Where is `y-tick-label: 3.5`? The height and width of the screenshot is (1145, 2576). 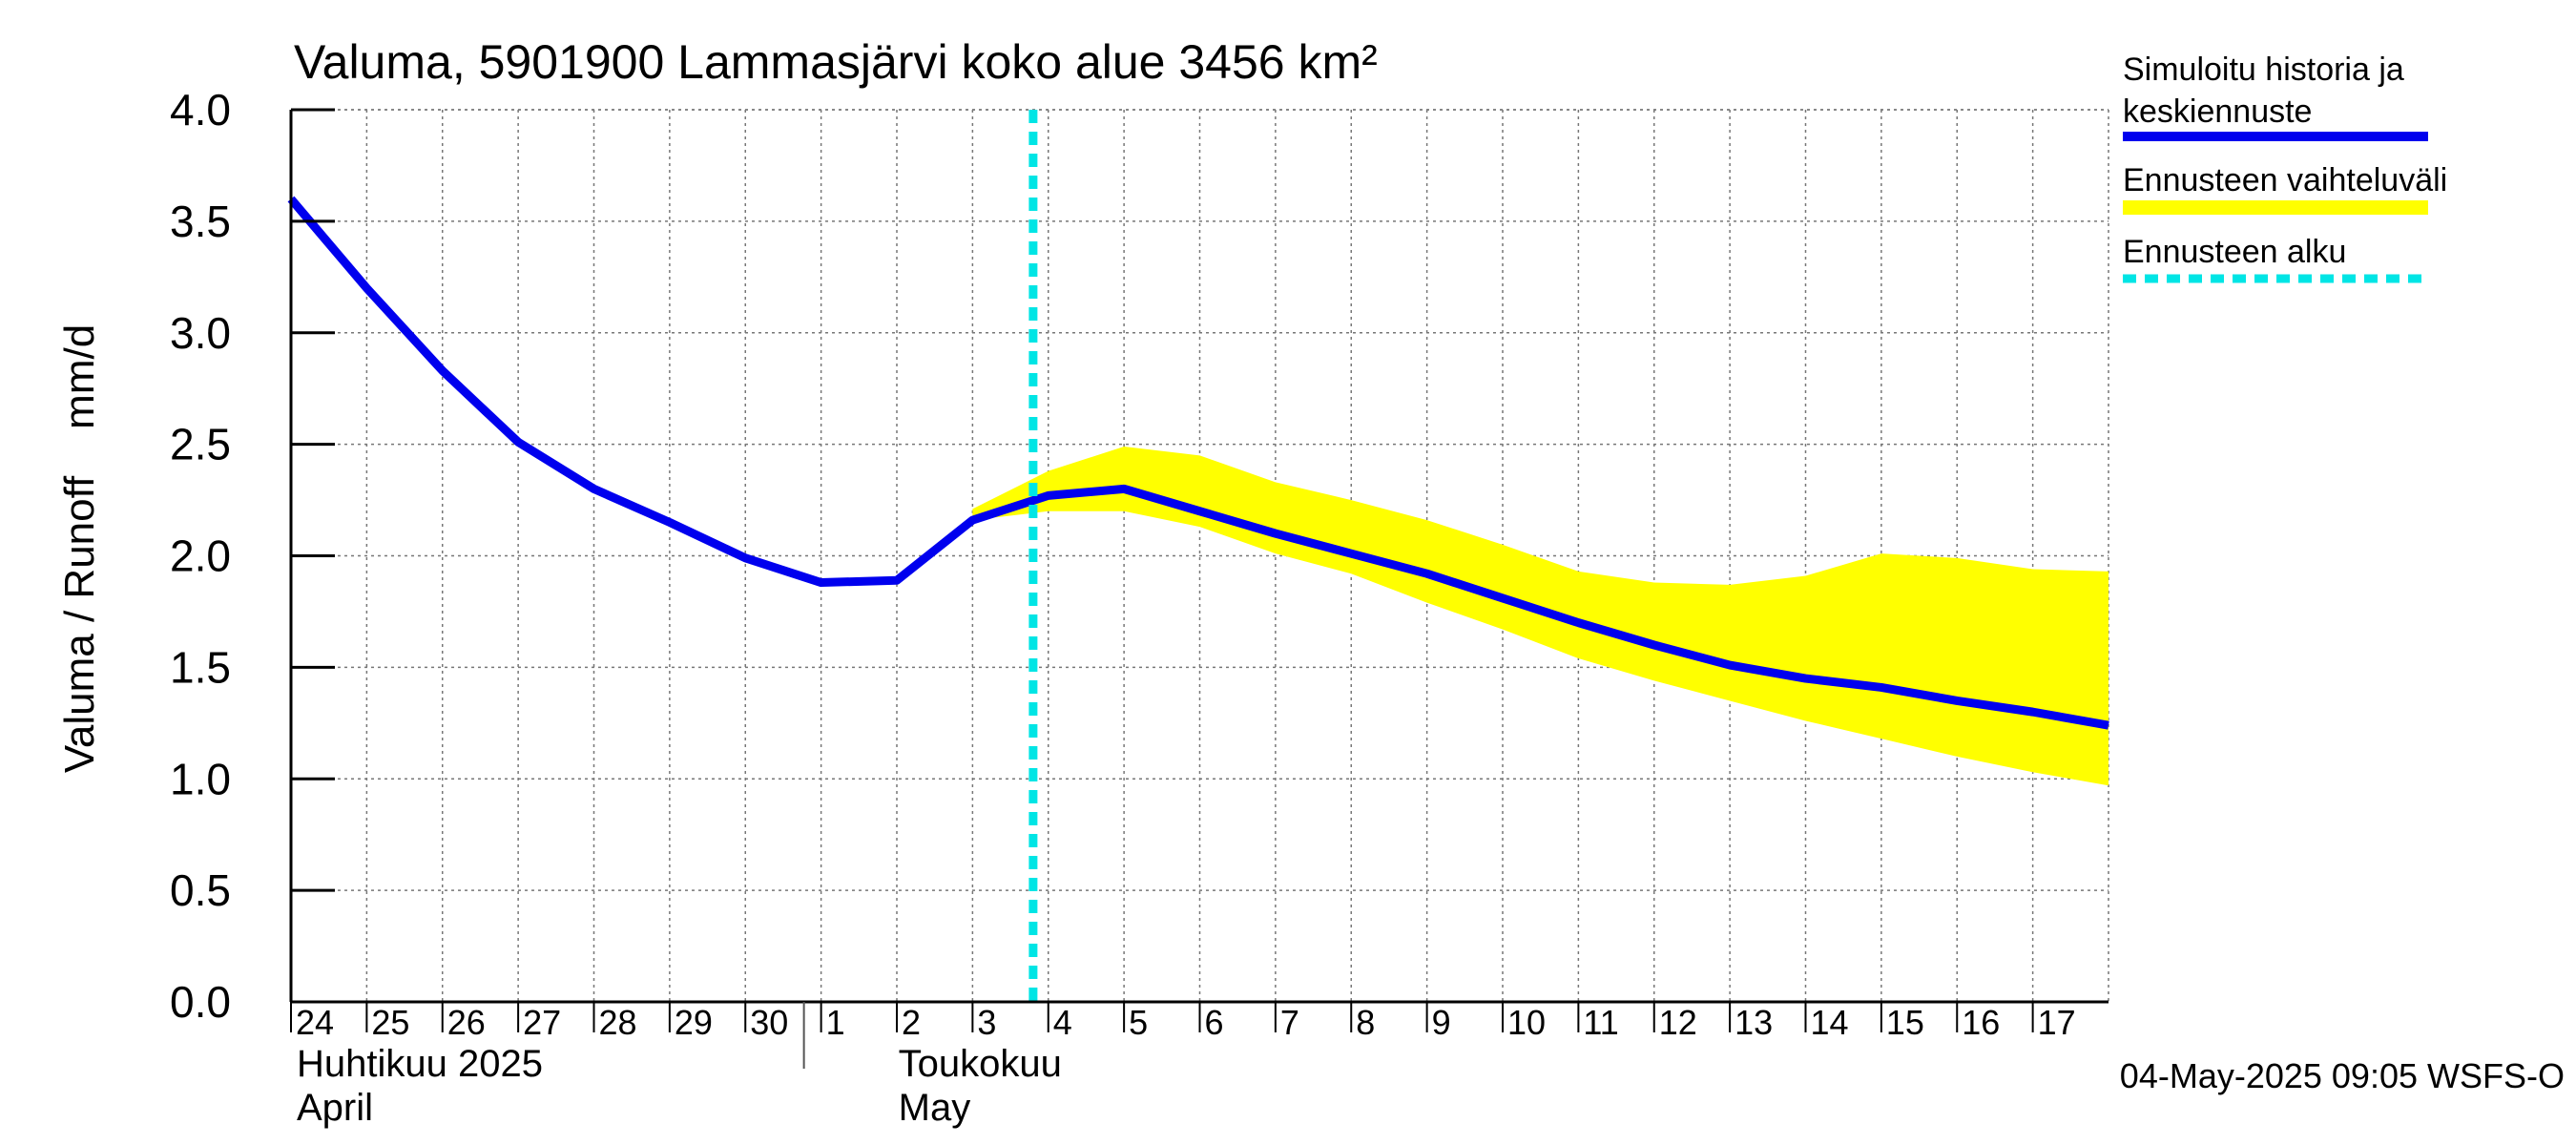 y-tick-label: 3.5 is located at coordinates (200, 221).